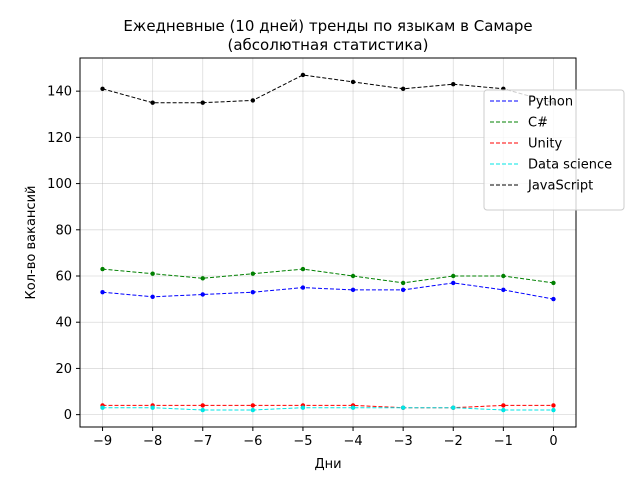 The image size is (640, 480). Describe the element at coordinates (545, 144) in the screenshot. I see `legend-label: Unity` at that location.